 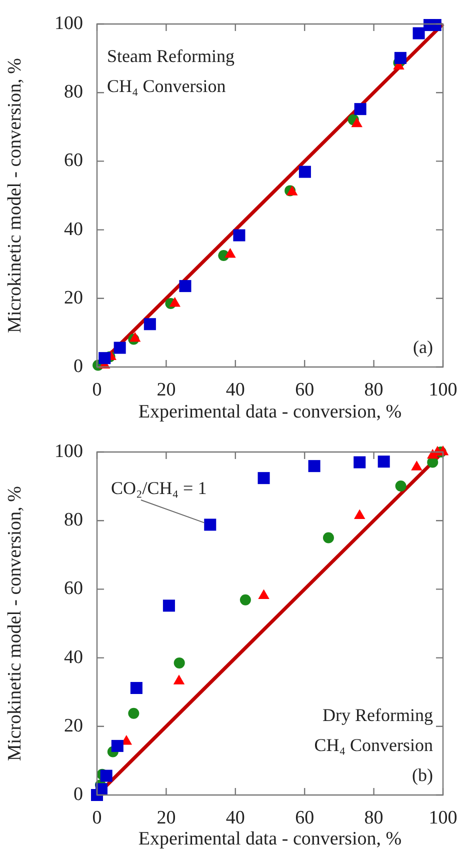 What do you see at coordinates (170, 56) in the screenshot?
I see `annotation: Steam Reforming` at bounding box center [170, 56].